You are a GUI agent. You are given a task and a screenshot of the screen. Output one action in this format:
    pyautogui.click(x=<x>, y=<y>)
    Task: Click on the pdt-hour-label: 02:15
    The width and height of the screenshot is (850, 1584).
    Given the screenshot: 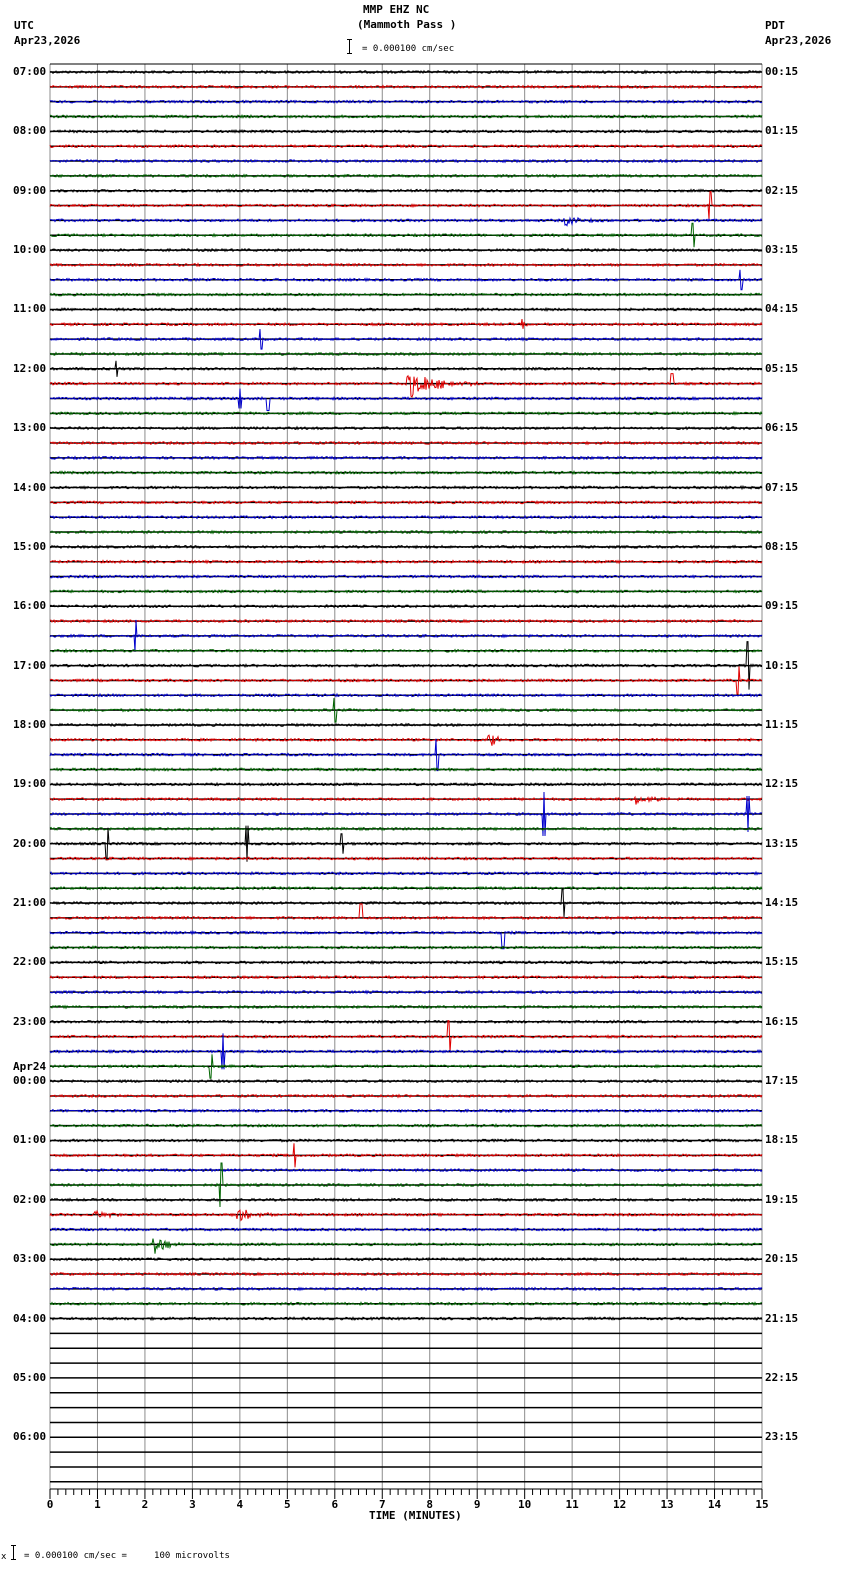 What is the action you would take?
    pyautogui.click(x=782, y=190)
    